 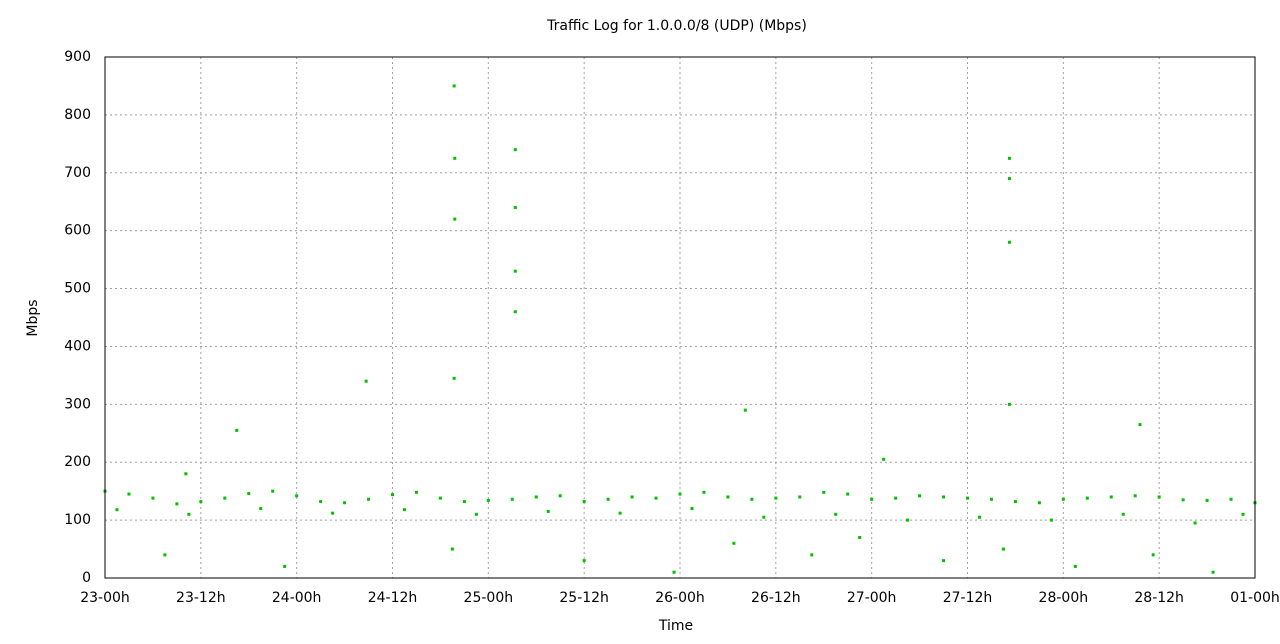 I want to click on y-tick-label: 100, so click(x=77, y=520).